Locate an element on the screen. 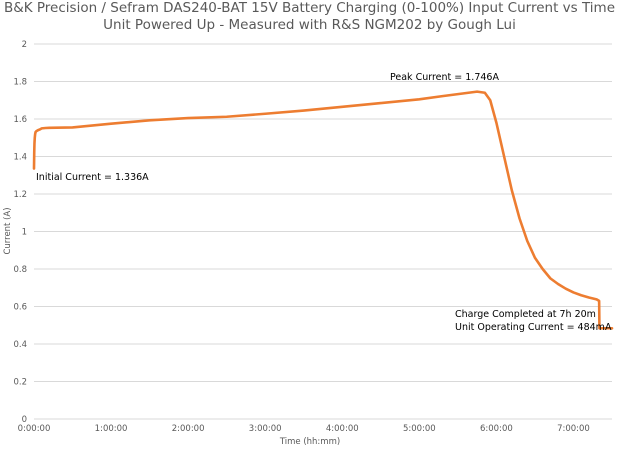 Image resolution: width=619 pixels, height=451 pixels. annotation-operating-current: Unit Operating Current = 484mA is located at coordinates (533, 327).